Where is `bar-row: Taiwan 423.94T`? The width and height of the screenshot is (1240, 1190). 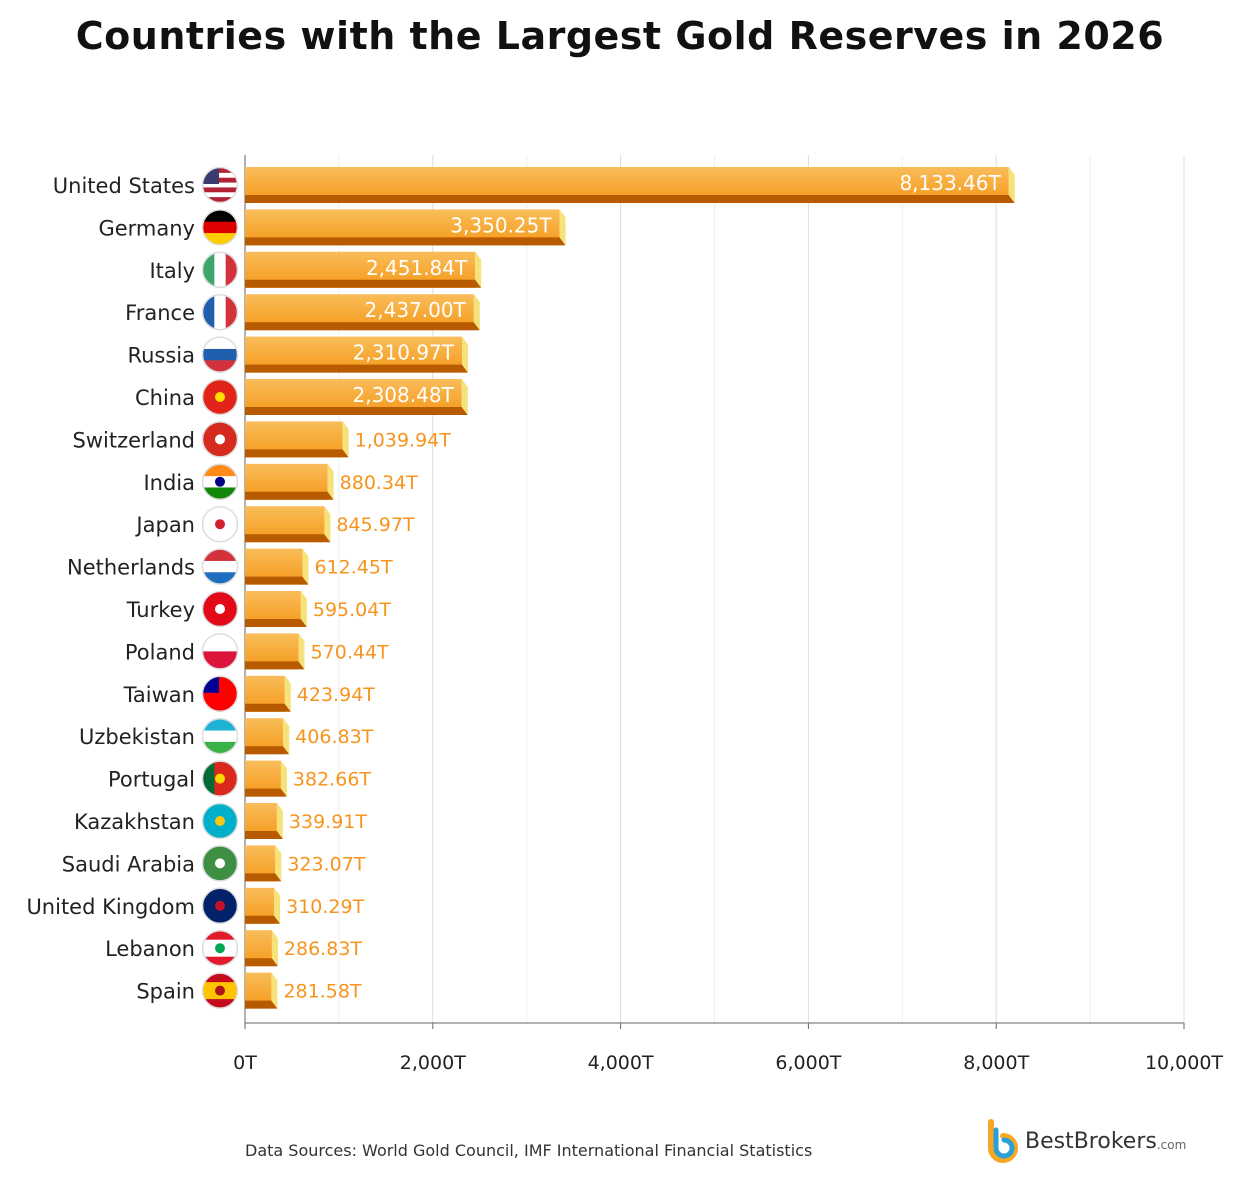 bar-row: Taiwan 423.94T is located at coordinates (249, 694).